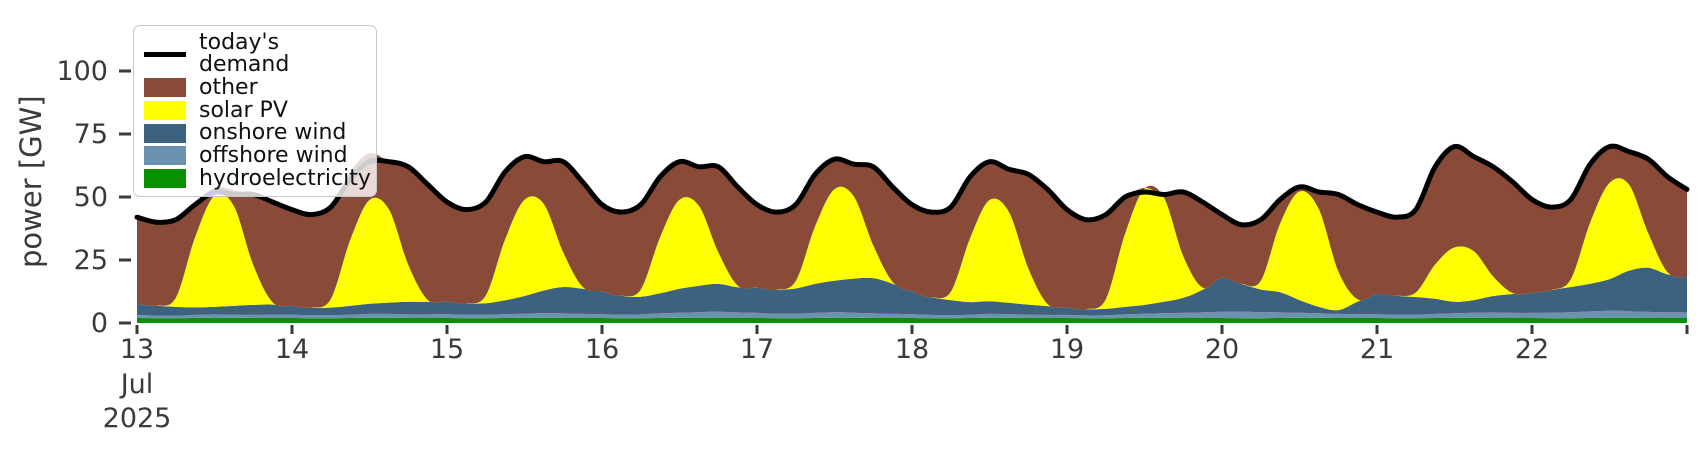 This screenshot has width=1706, height=460. I want to click on area-offshore-wind, so click(912, 314).